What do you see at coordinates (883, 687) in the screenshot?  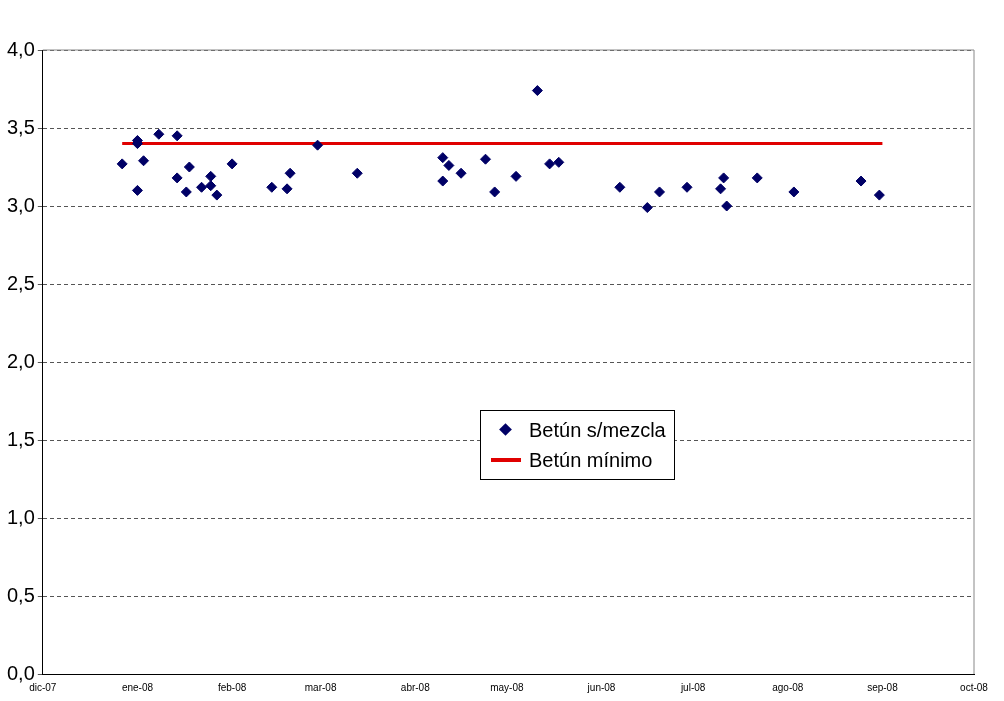 I see `x-tick-label: sep-08` at bounding box center [883, 687].